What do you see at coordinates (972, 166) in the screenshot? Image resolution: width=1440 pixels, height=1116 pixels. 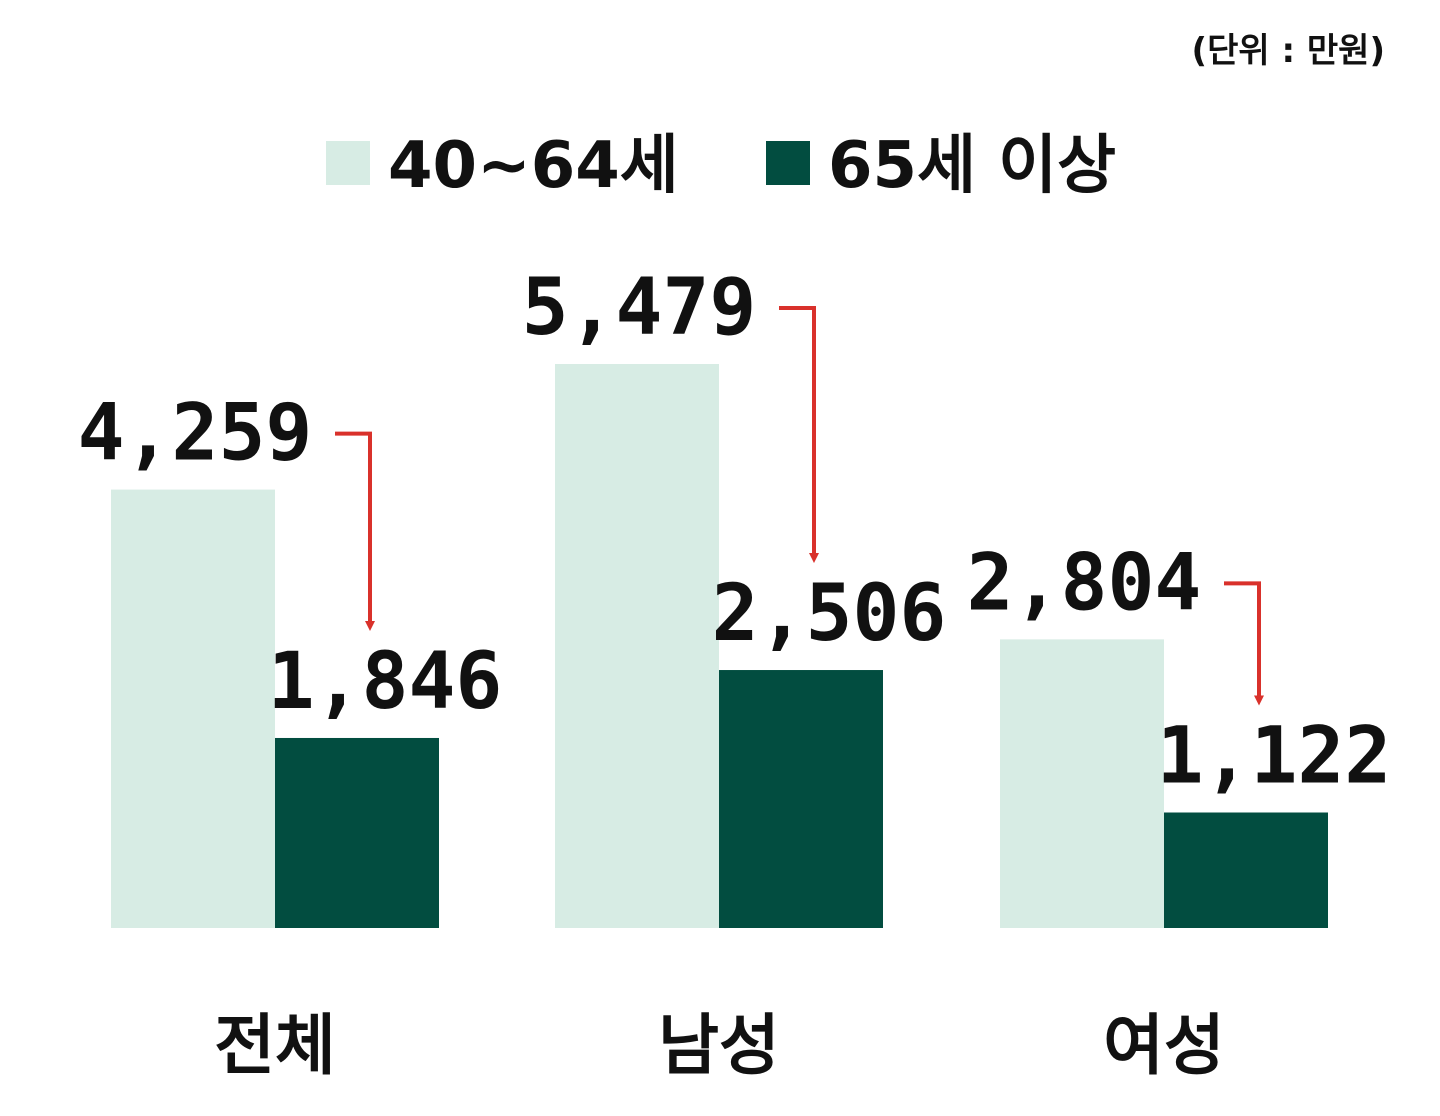 I see `legend-label-series-2: 65세 이상` at bounding box center [972, 166].